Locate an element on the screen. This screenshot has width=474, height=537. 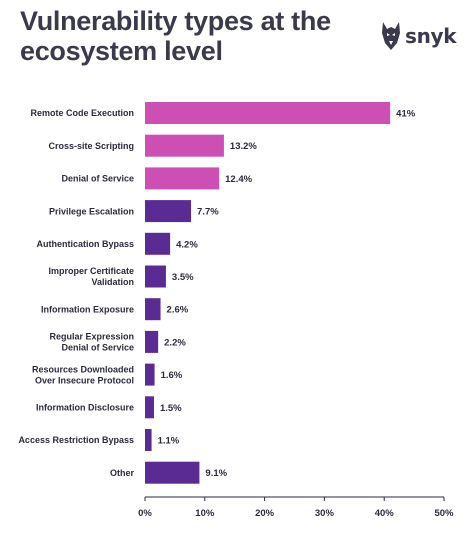
category-label-1: Cross-site Scripting is located at coordinates (91, 146).